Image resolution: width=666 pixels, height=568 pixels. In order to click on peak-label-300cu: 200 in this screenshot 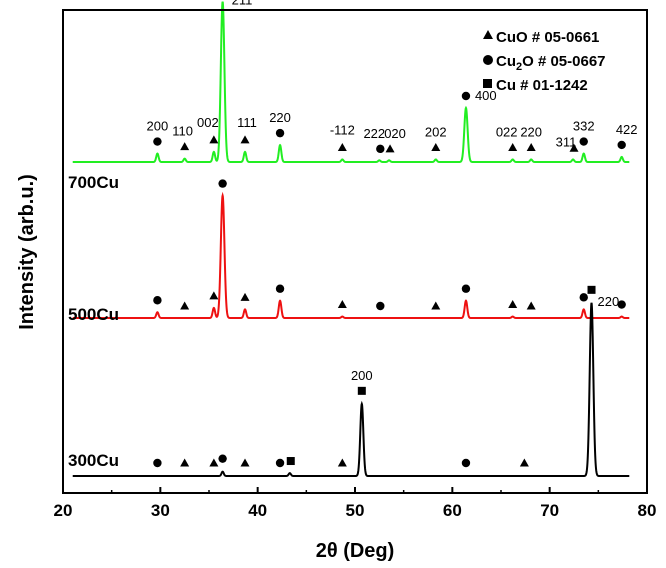, I will do `click(362, 375)`.